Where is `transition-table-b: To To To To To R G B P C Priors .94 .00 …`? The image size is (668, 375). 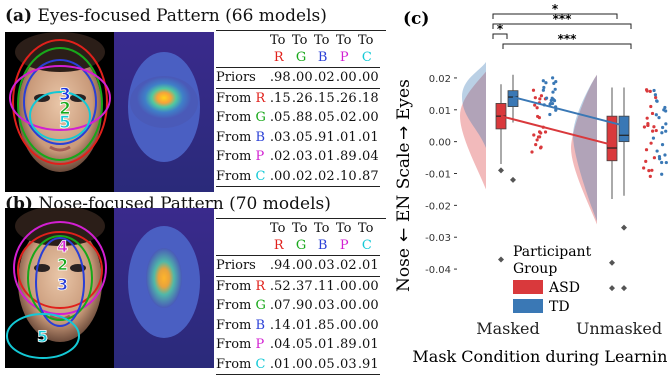 transition-table-b: To To To To To R G B P C Priors .94 .00 … is located at coordinates (298, 297).